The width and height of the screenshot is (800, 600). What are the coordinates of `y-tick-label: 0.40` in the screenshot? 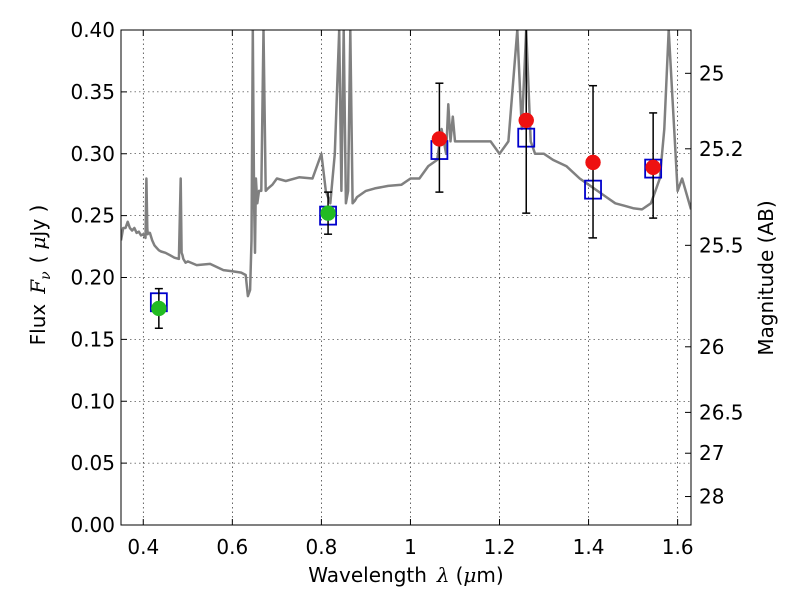 It's located at (92, 30).